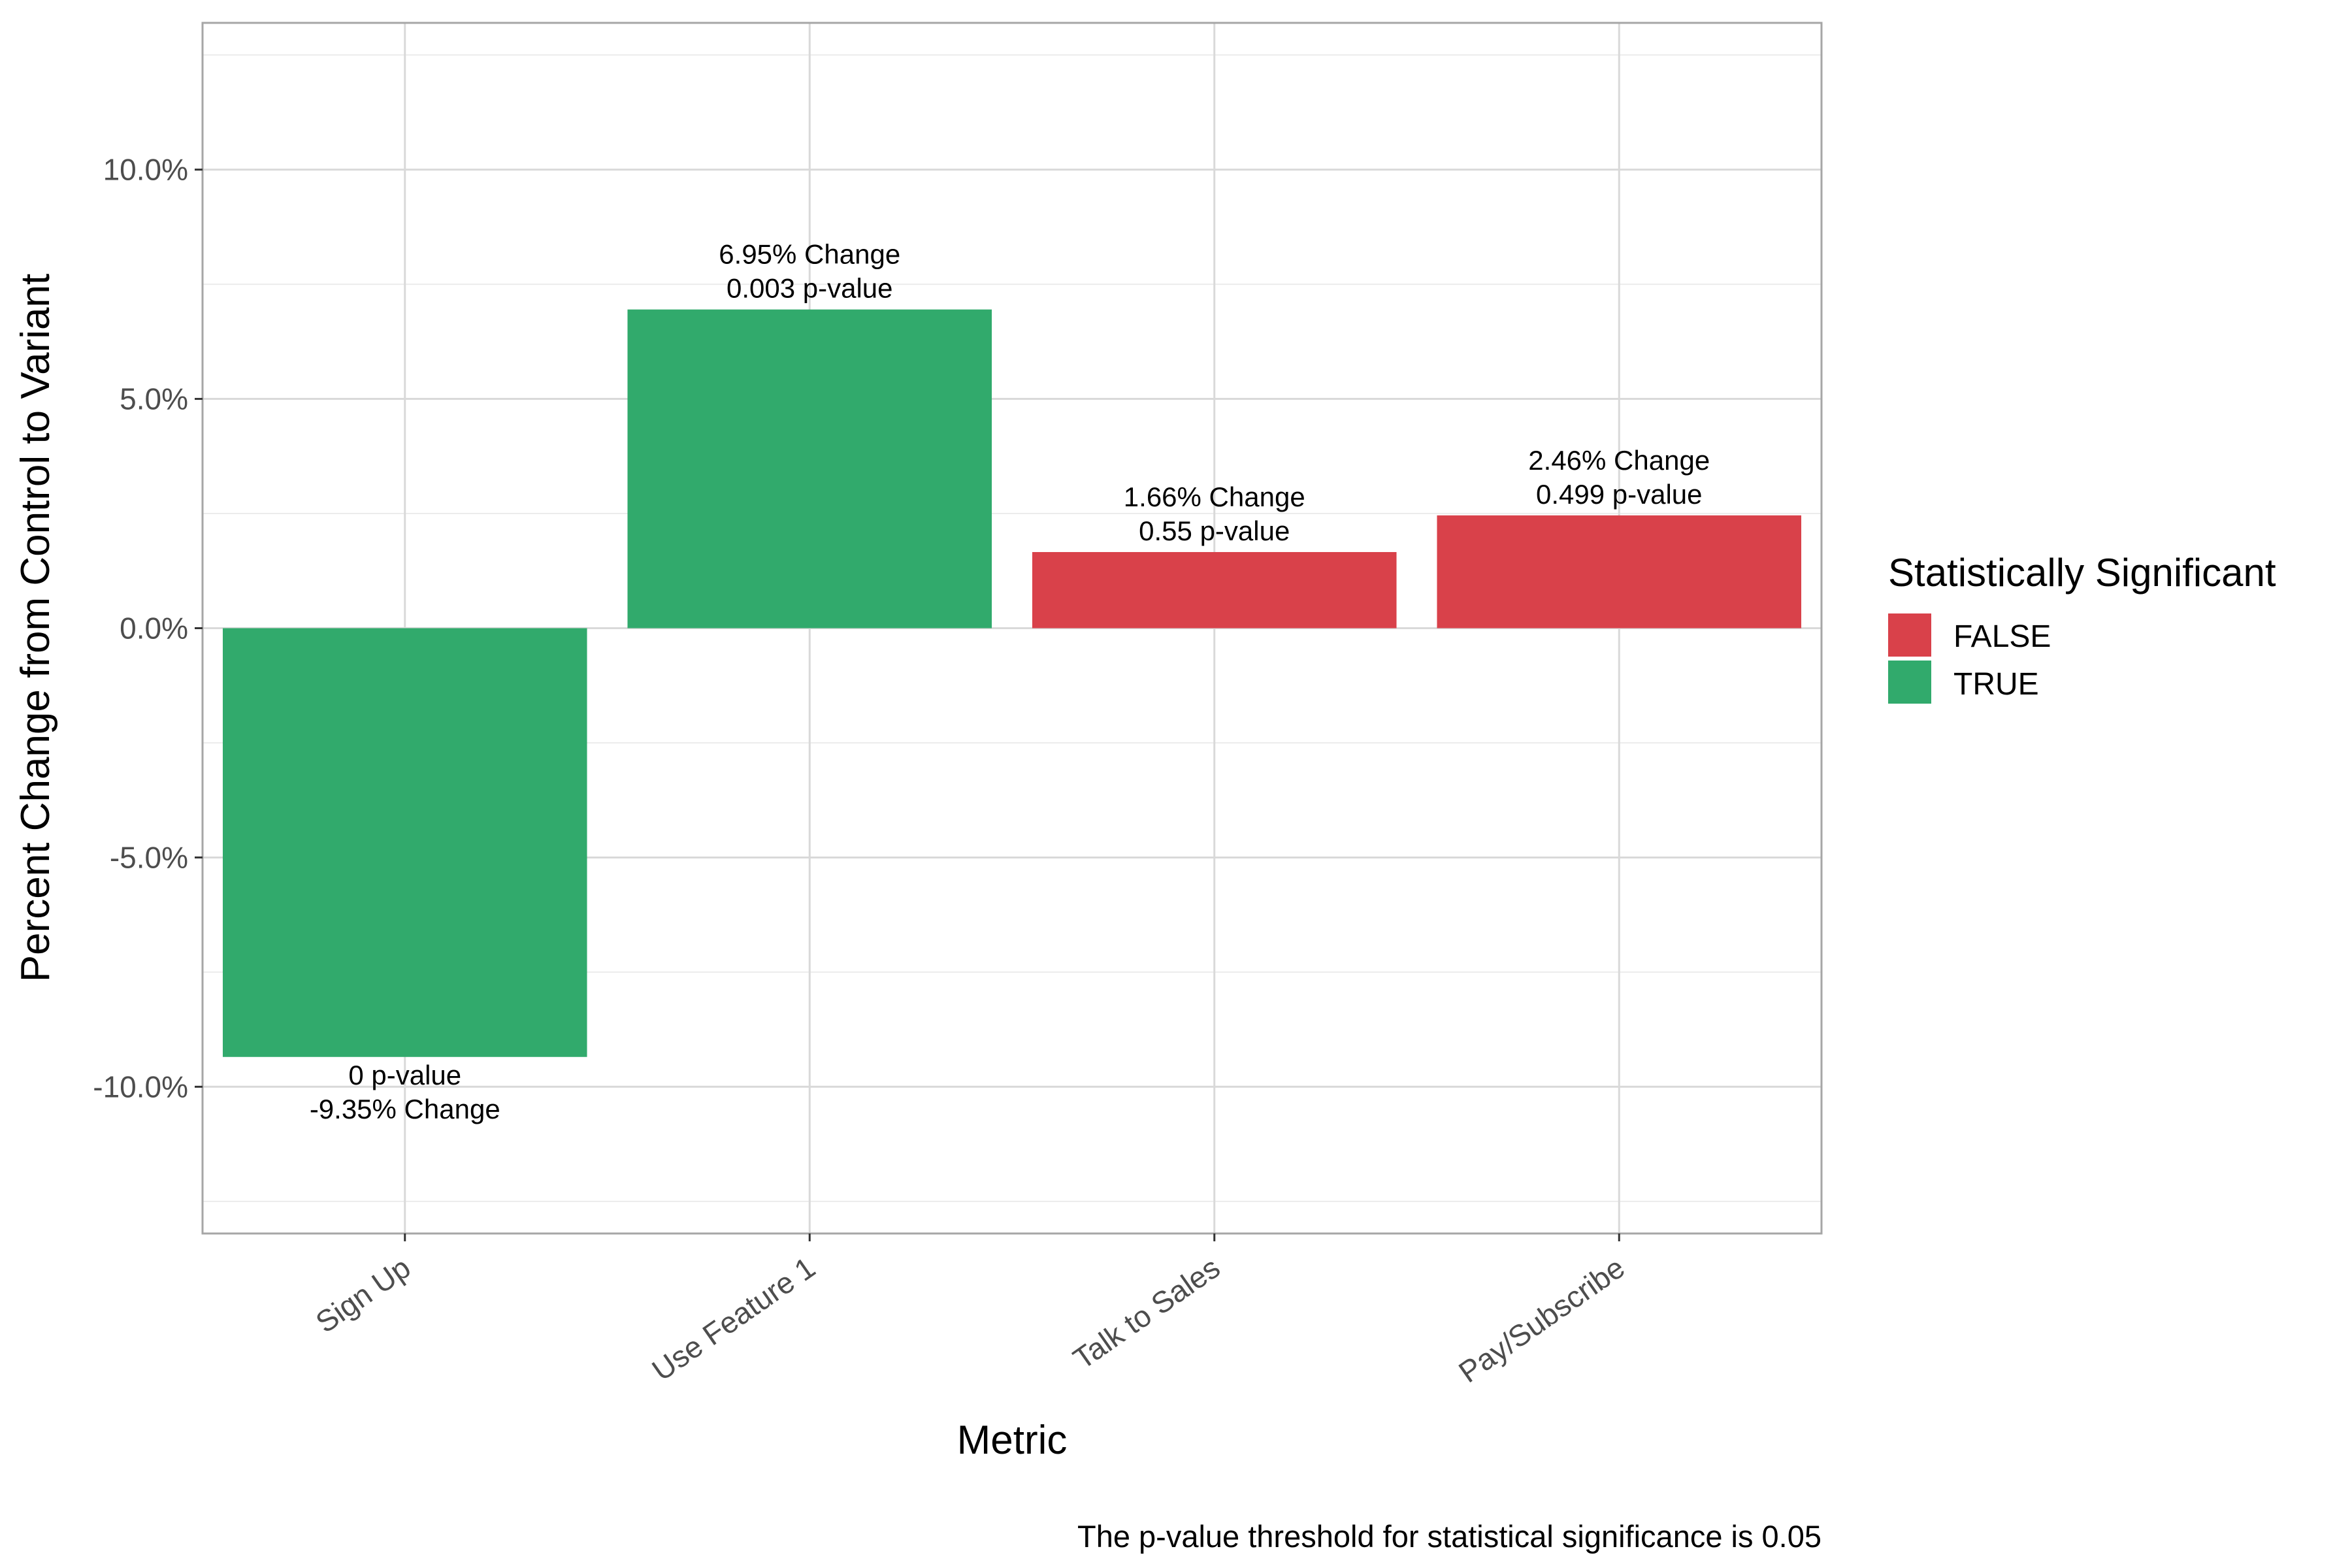  Describe the element at coordinates (405, 1109) in the screenshot. I see `data-label: -9.35% Change` at that location.